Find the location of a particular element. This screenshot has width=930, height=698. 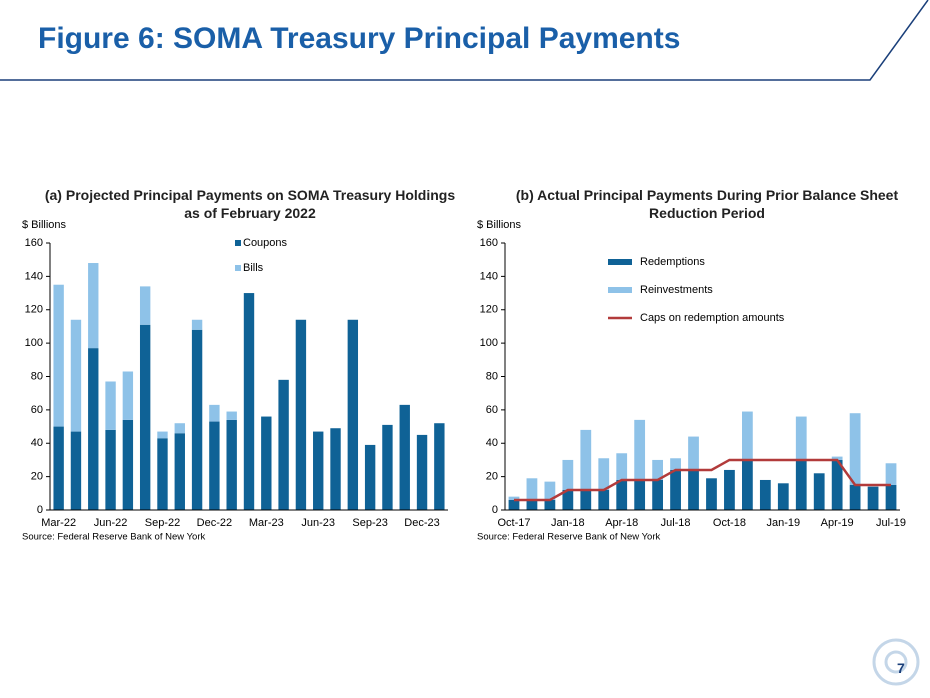

x-tick-label: Dec-23 is located at coordinates (421, 523).